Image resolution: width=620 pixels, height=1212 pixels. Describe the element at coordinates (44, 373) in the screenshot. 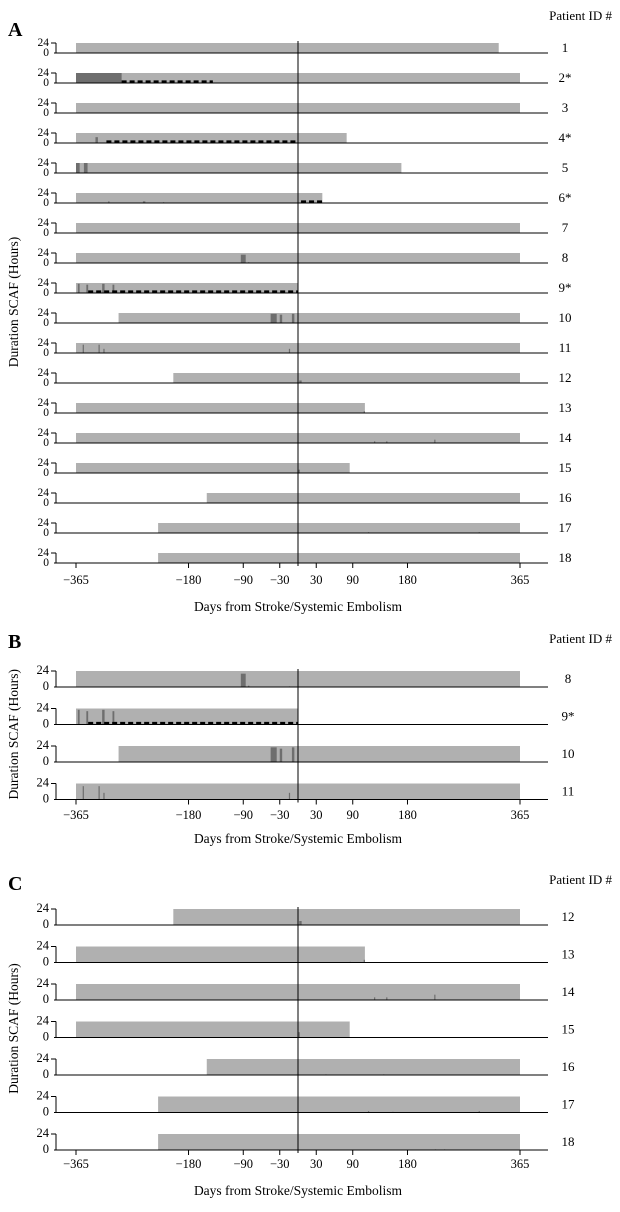

I see `panel-a-ytick-label-24-12: 24` at that location.